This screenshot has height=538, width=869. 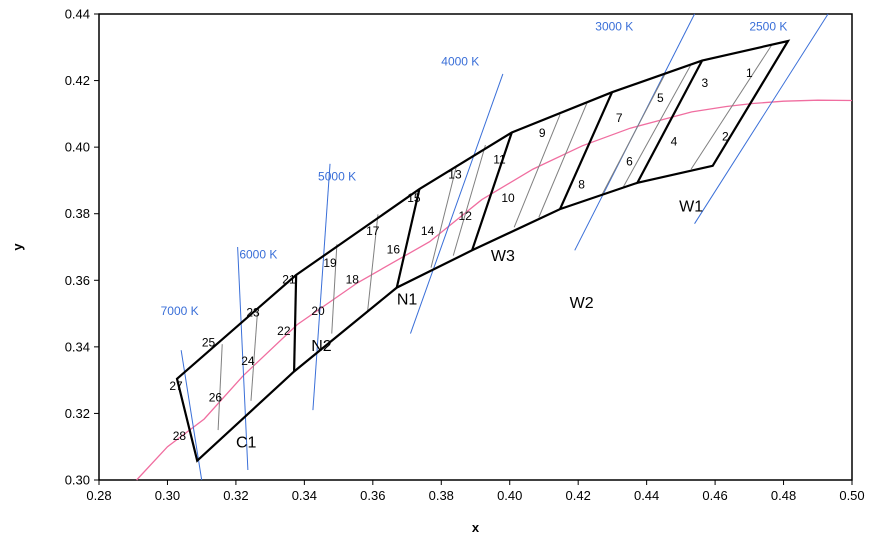 I want to click on bin-label-11: 11, so click(x=499, y=160).